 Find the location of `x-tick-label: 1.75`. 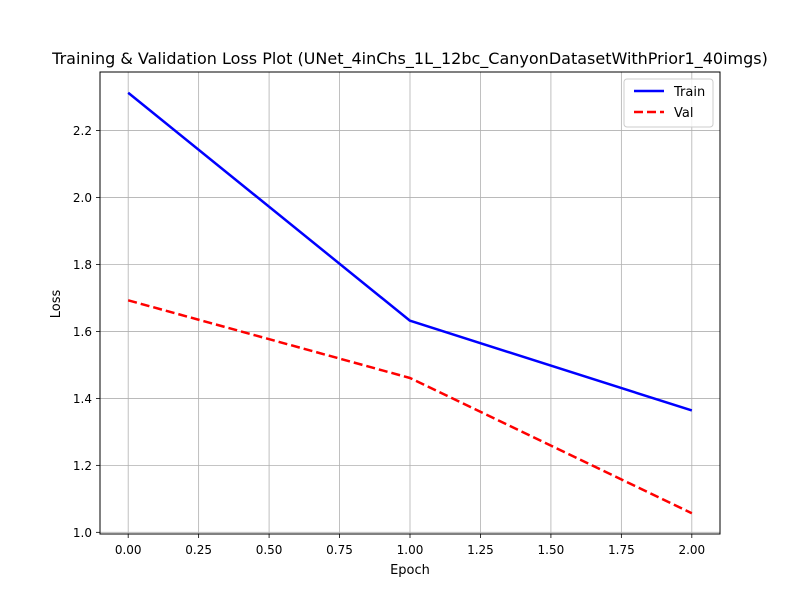

x-tick-label: 1.75 is located at coordinates (621, 550).